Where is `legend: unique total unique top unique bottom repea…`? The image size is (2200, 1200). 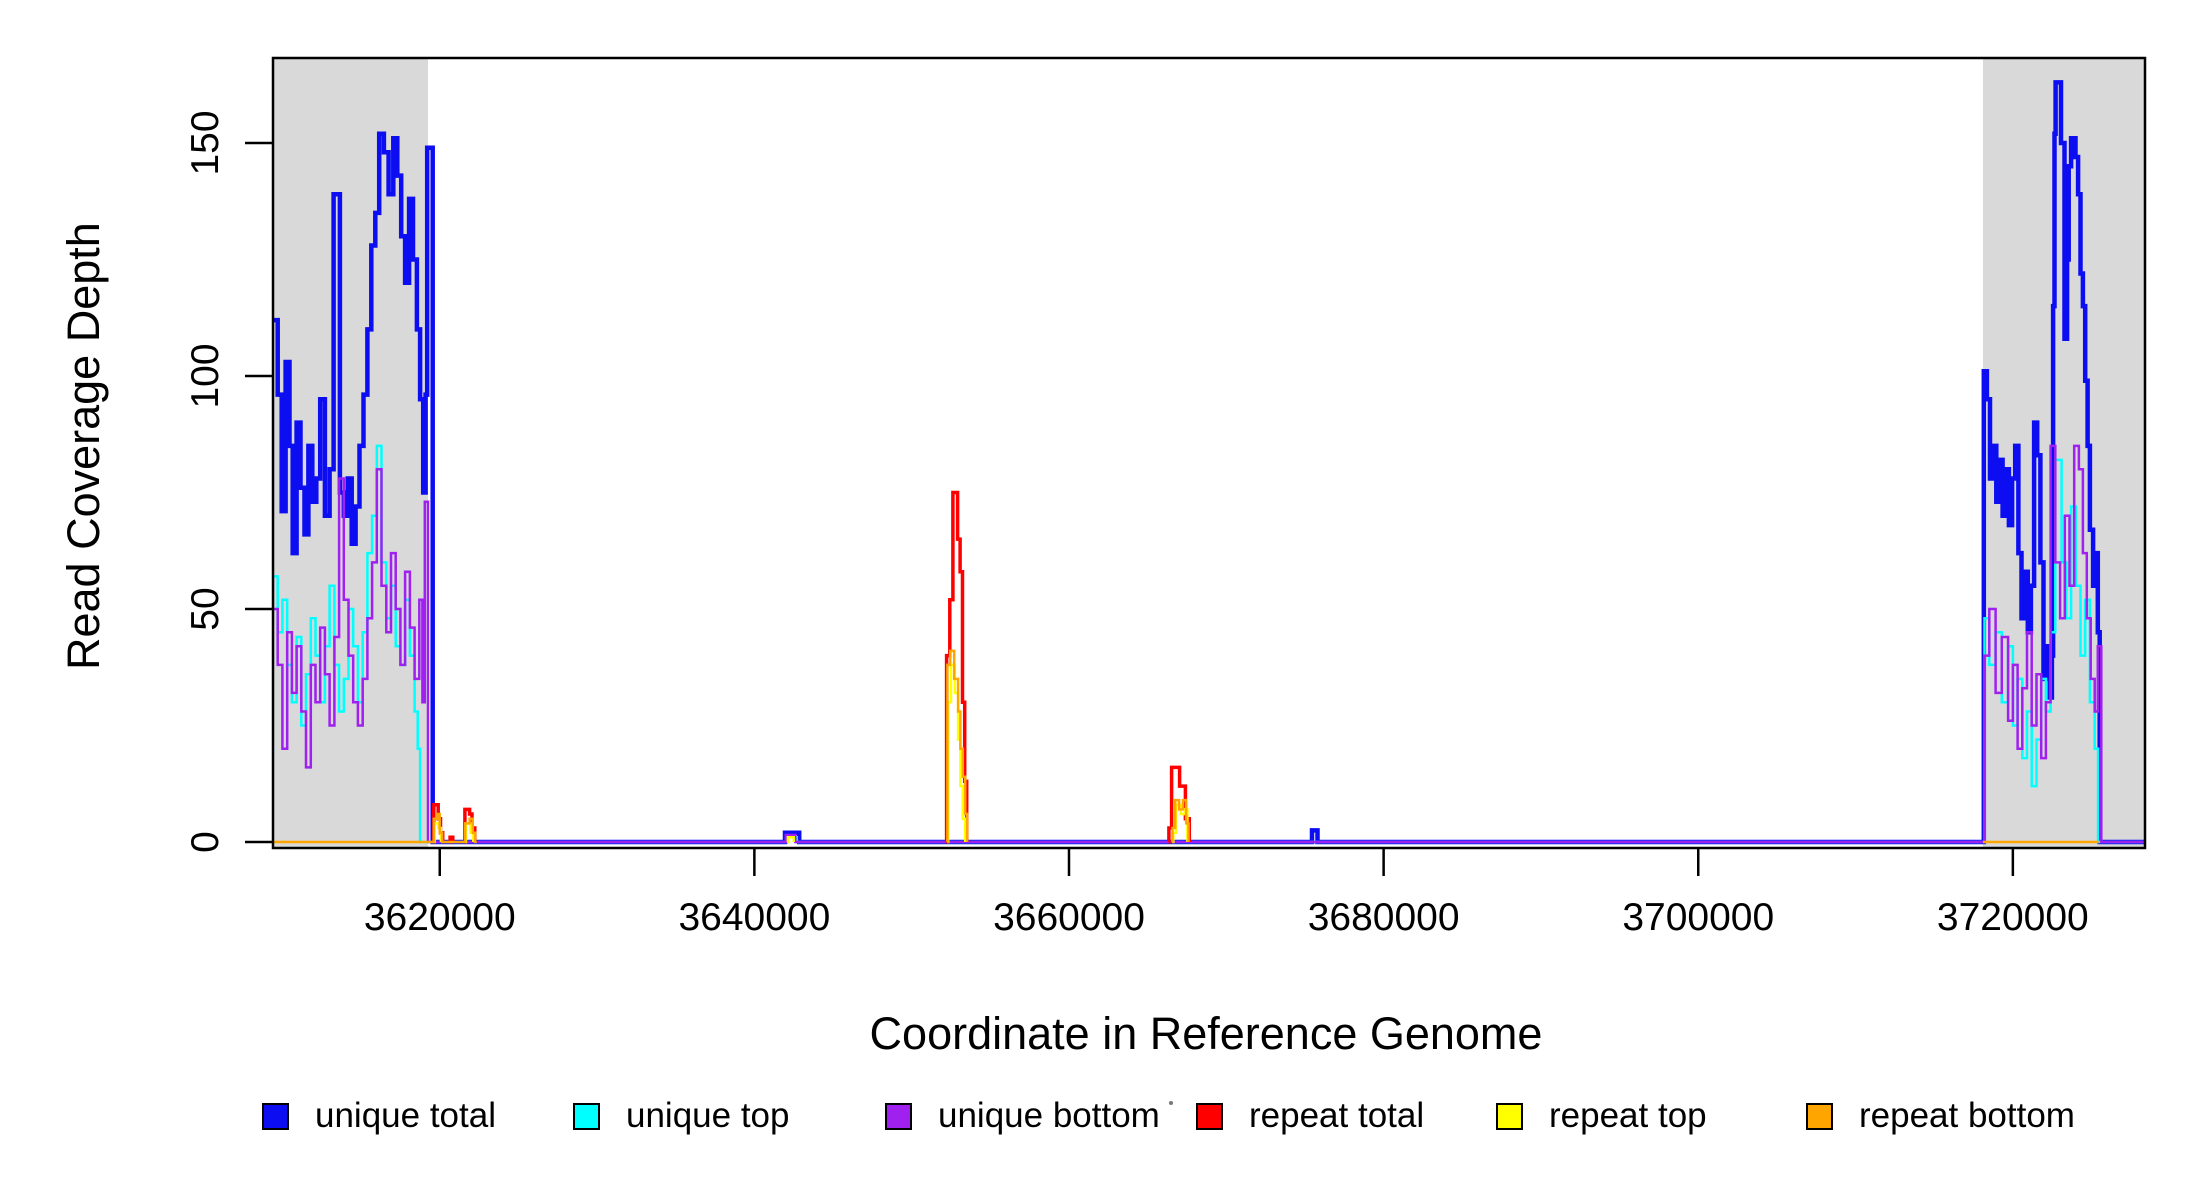 legend: unique total unique top unique bottom repea… is located at coordinates (1100, 1126).